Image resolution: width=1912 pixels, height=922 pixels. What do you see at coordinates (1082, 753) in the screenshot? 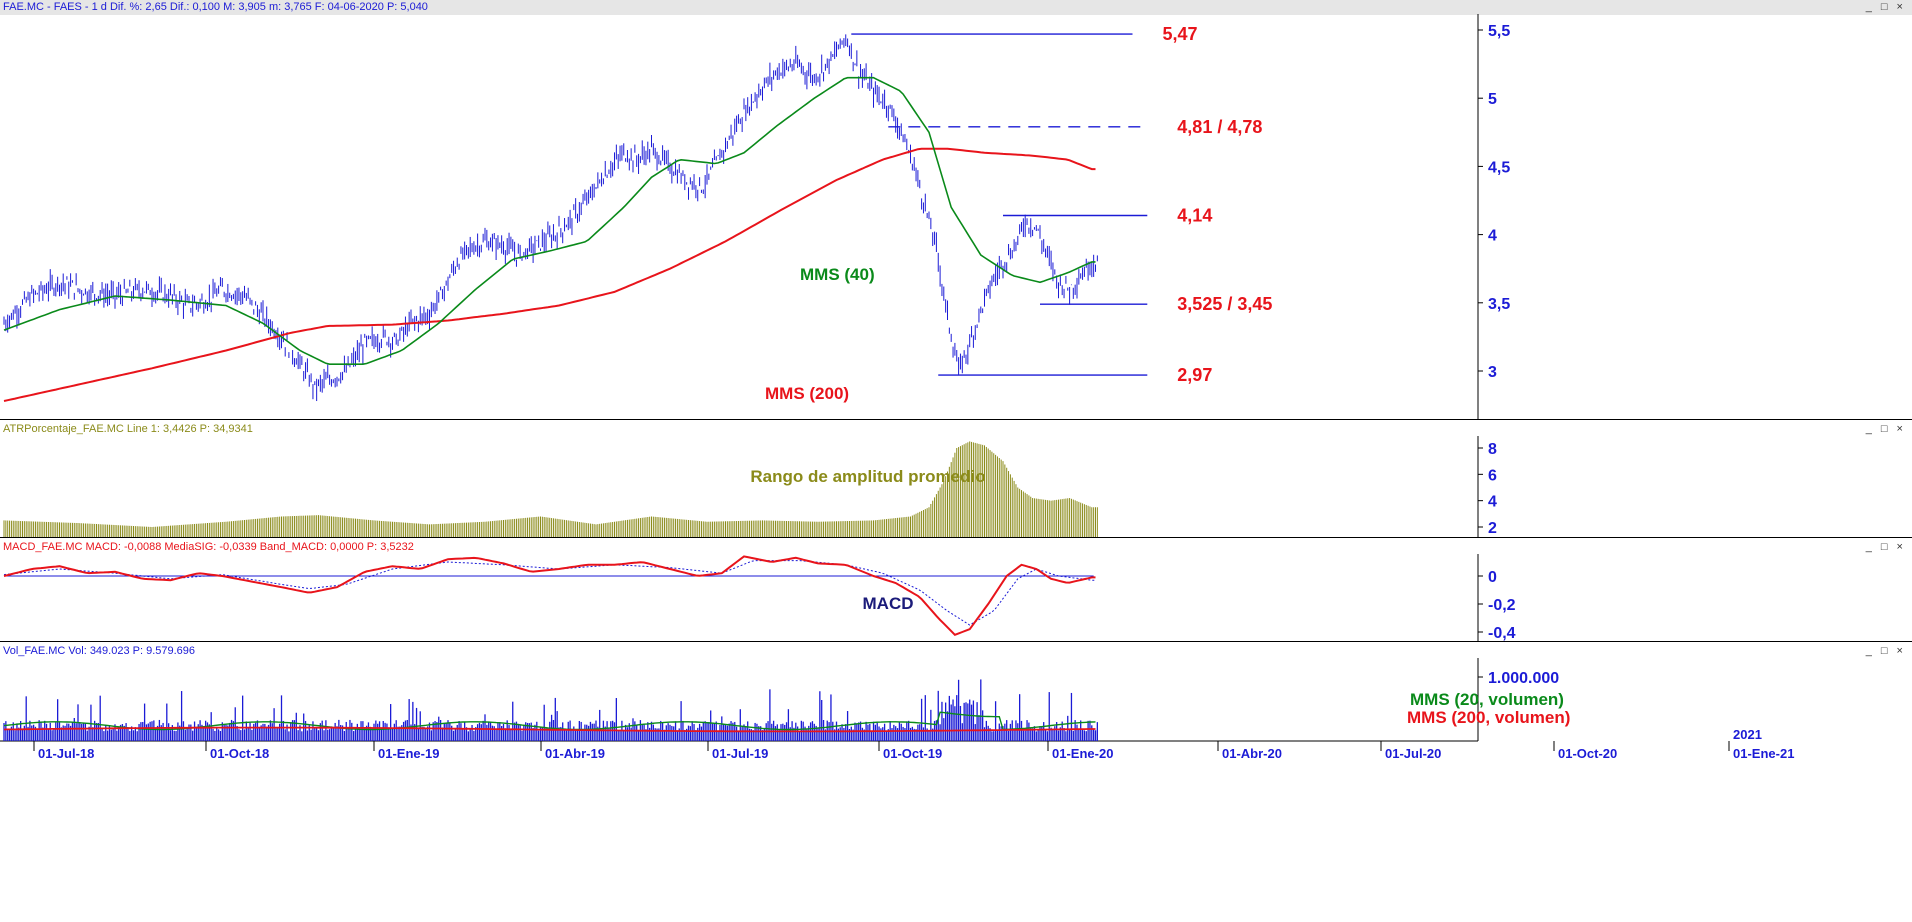
I see `x-tick-label: 01-Ene-20` at bounding box center [1082, 753].